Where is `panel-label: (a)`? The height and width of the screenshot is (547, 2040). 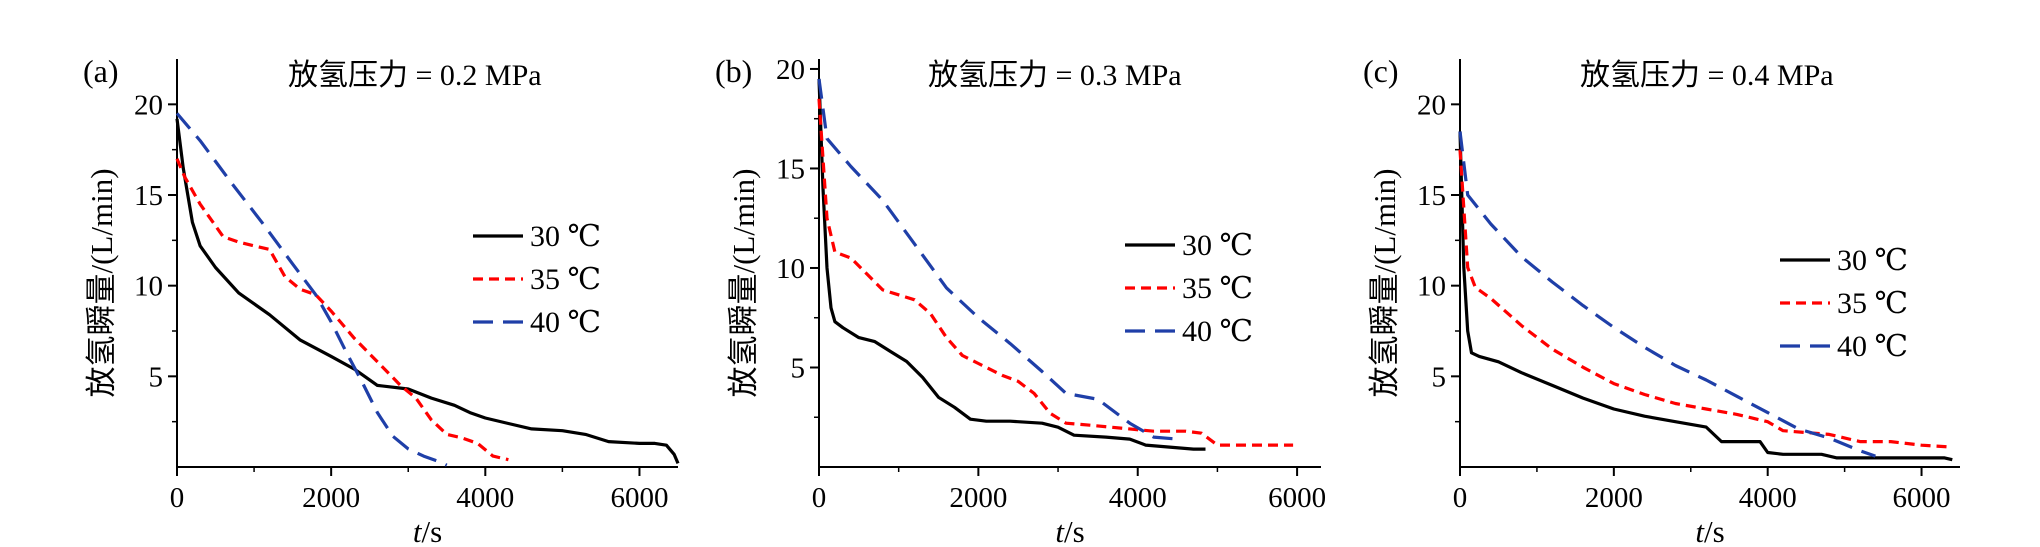 panel-label: (a) is located at coordinates (101, 71).